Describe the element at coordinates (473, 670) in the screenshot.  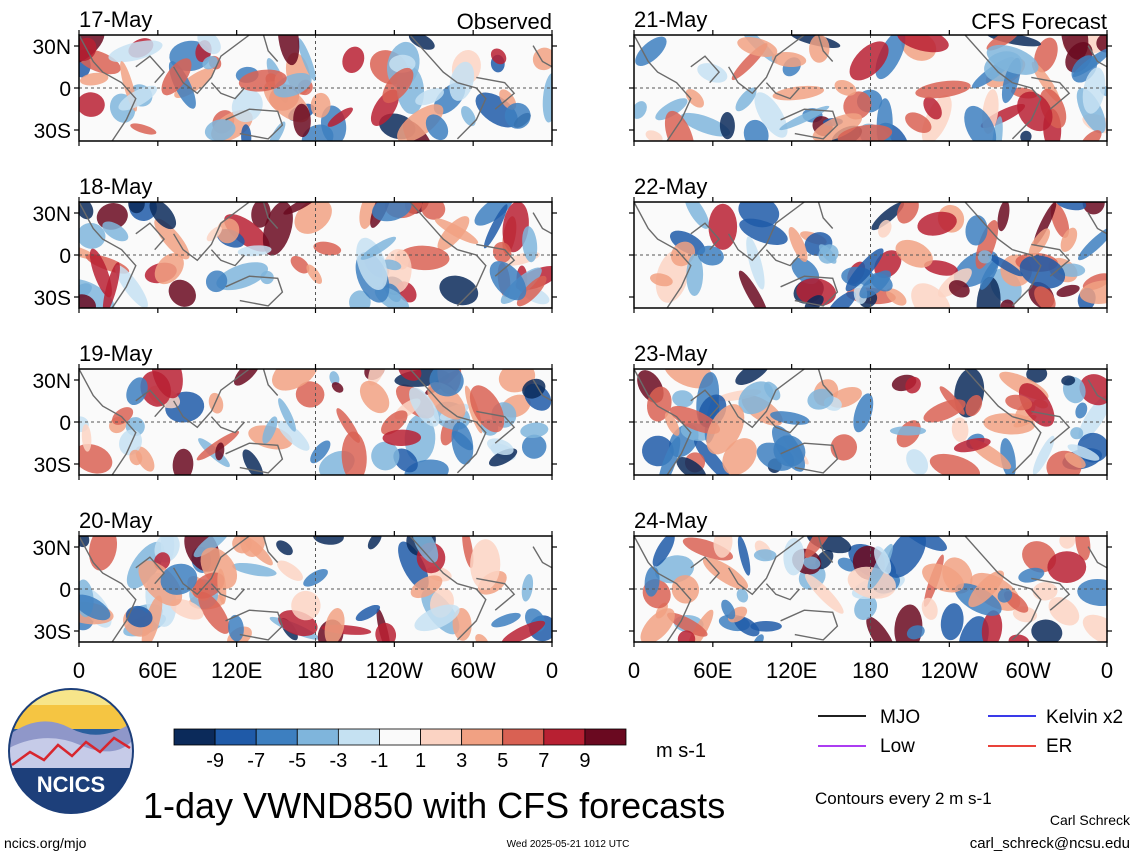
I see `x-tick-label: 60W` at that location.